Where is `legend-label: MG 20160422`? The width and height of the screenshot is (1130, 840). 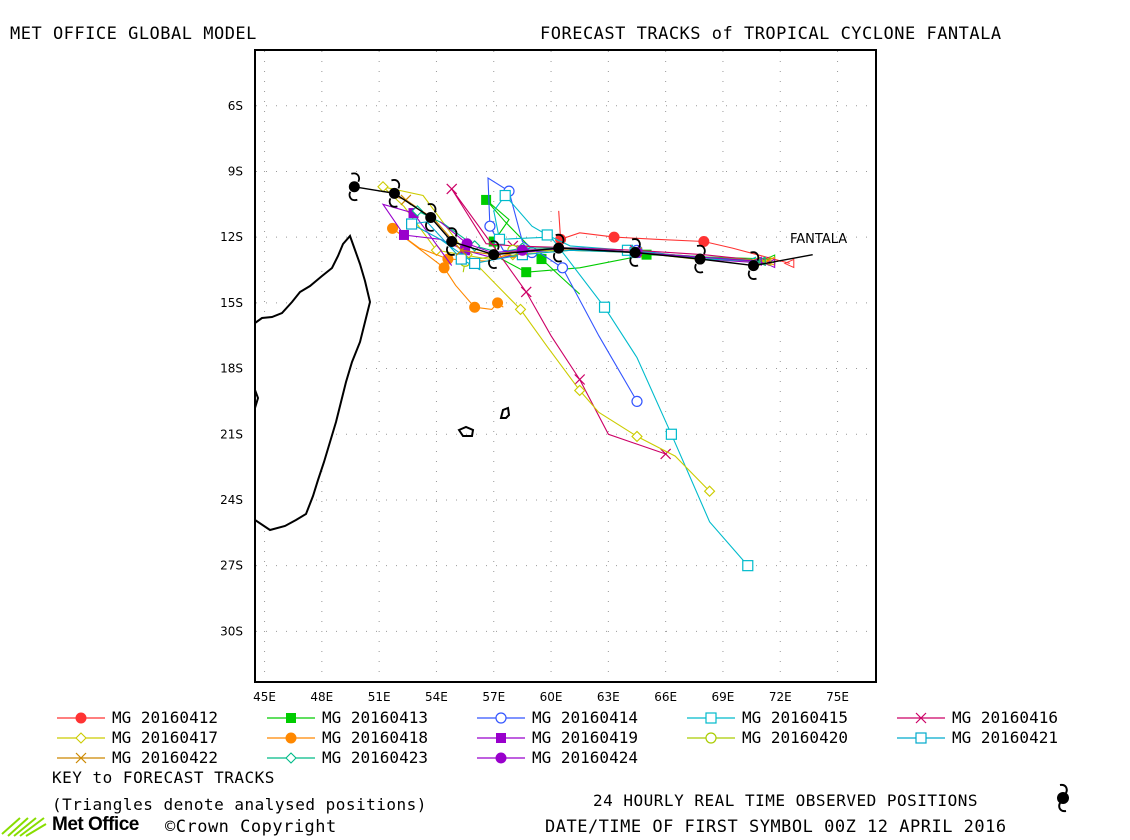
legend-label: MG 20160422 is located at coordinates (165, 757).